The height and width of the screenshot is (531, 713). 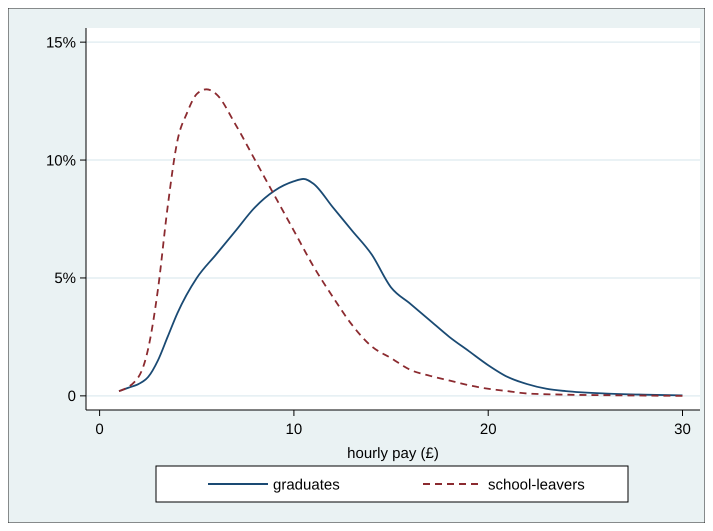 I want to click on y-tick-label: 0, so click(x=72, y=397).